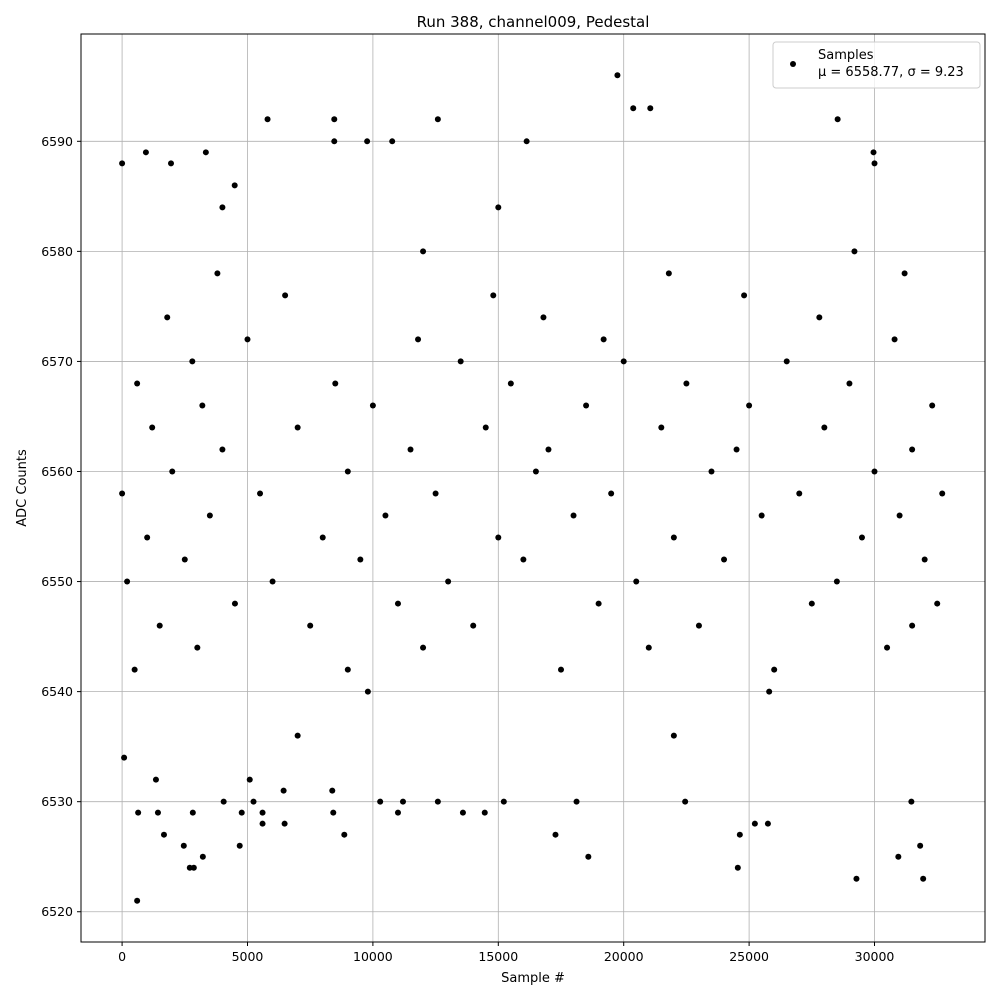  What do you see at coordinates (122, 956) in the screenshot?
I see `x-tick-label: 0` at bounding box center [122, 956].